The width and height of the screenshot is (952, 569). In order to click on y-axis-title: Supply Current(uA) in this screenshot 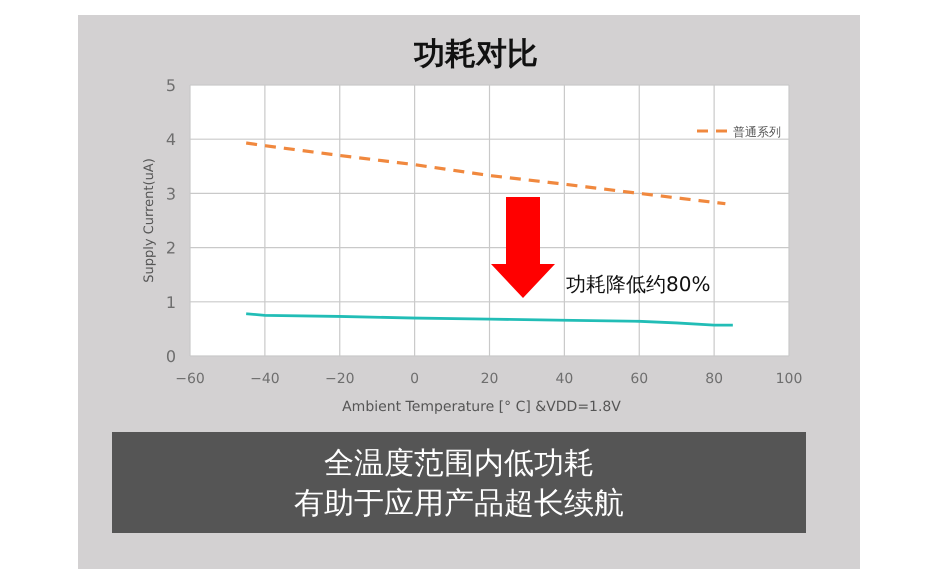, I will do `click(149, 220)`.